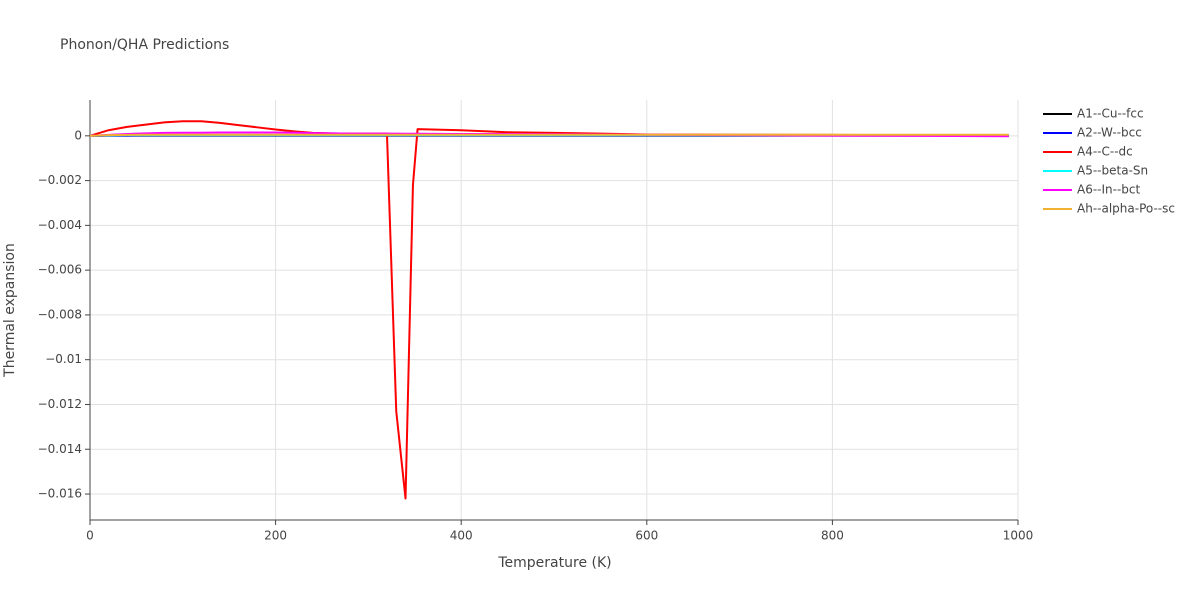 The height and width of the screenshot is (600, 1200). I want to click on x-tick-label: 400, so click(461, 536).